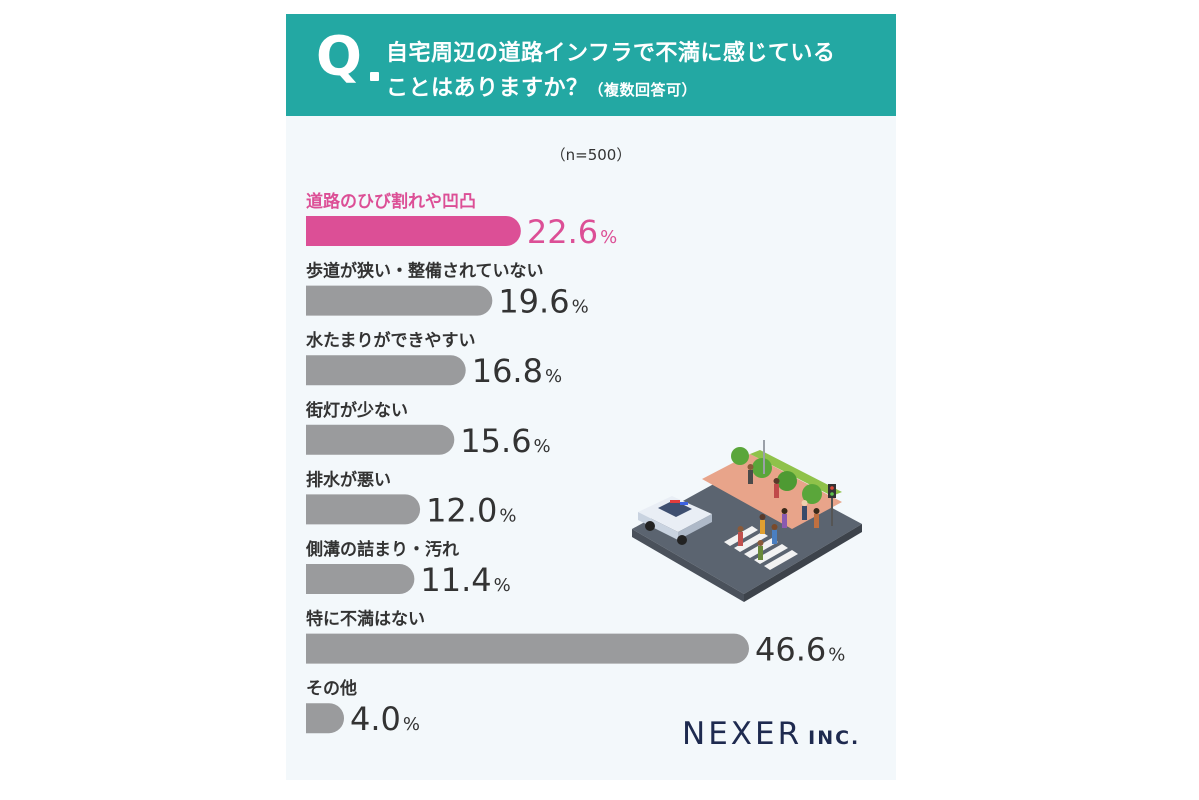 The height and width of the screenshot is (800, 1199). I want to click on question-text-line2: ことはありますか？（複数回答可）, so click(541, 86).